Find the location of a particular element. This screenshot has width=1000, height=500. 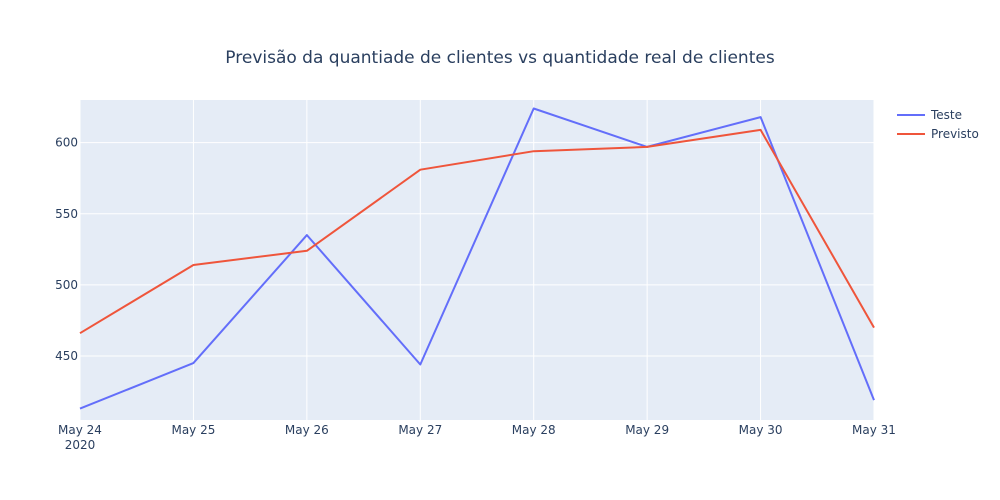

x-tick-year: 2020 is located at coordinates (80, 445).